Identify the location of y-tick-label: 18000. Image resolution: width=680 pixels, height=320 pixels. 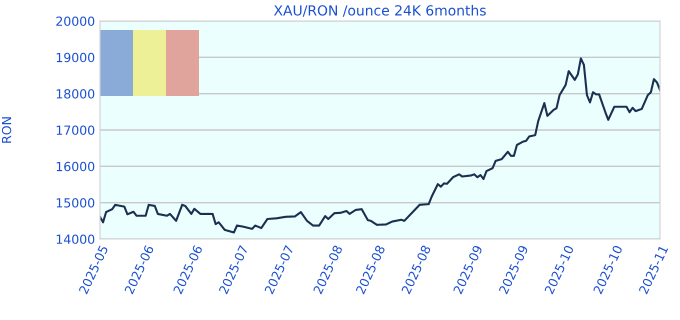
(75, 94).